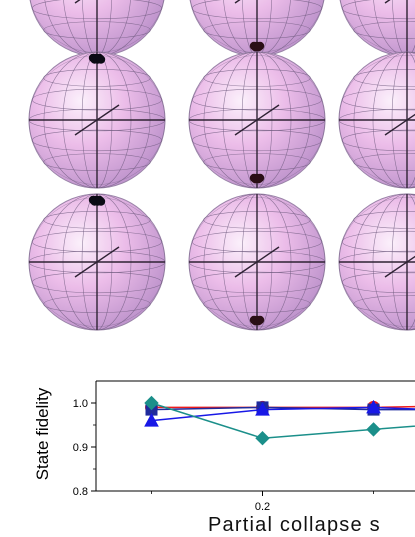 The width and height of the screenshot is (415, 537). Describe the element at coordinates (80, 448) in the screenshot. I see `y-tick-label: 0.9` at that location.